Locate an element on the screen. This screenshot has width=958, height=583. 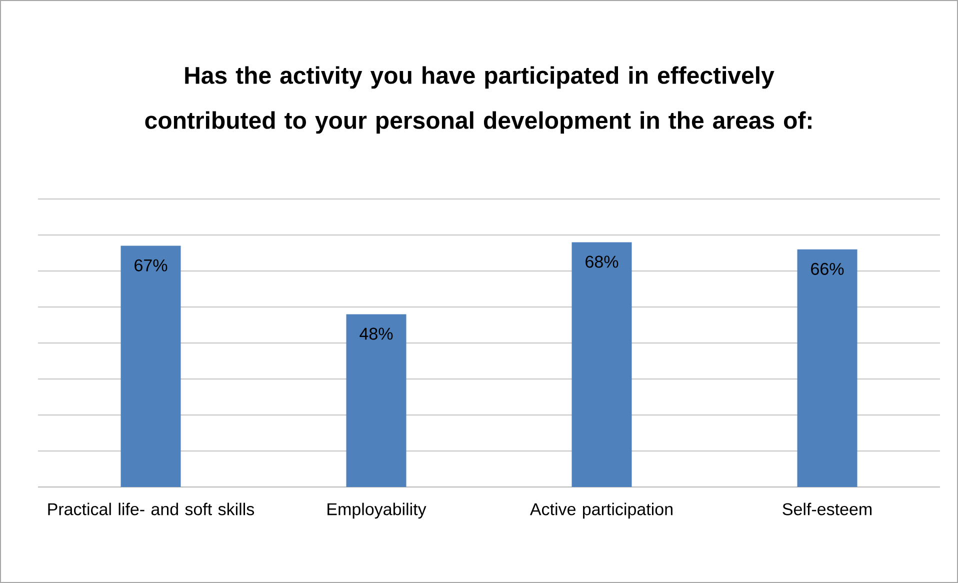
x-tick-label: Self-esteem is located at coordinates (827, 509).